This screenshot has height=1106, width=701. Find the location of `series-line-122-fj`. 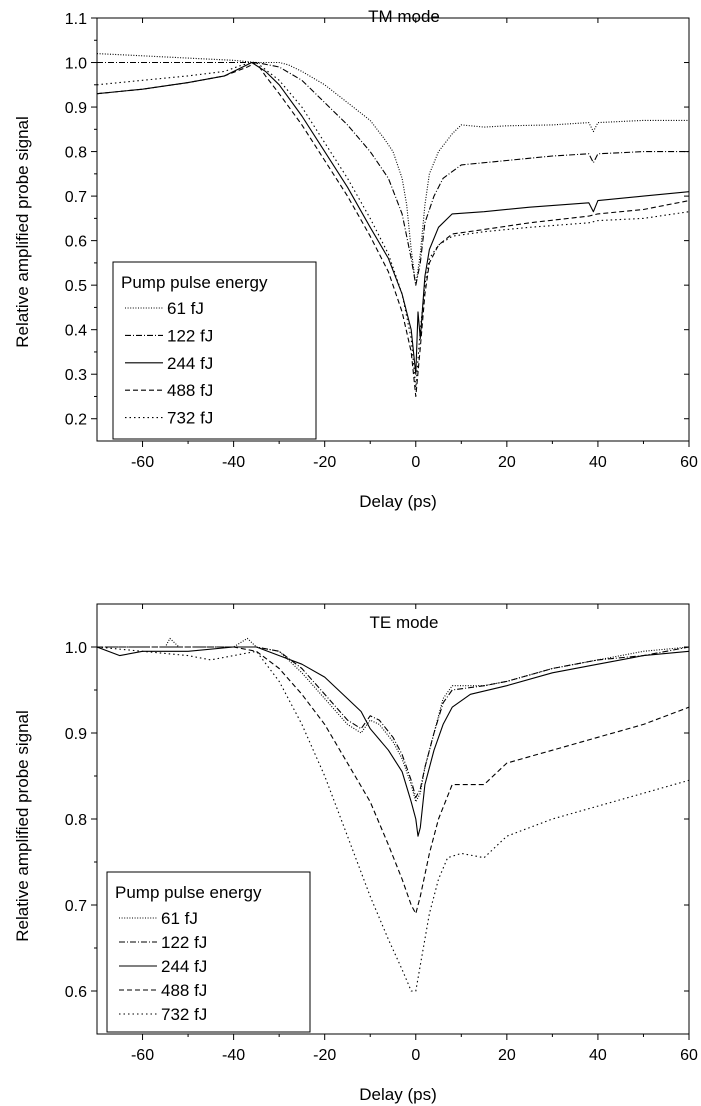

series-line-122-fj is located at coordinates (393, 722).